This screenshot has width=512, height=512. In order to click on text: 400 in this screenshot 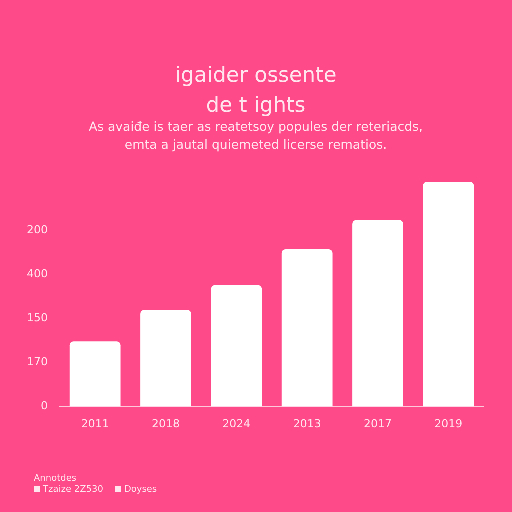, I will do `click(37, 273)`.